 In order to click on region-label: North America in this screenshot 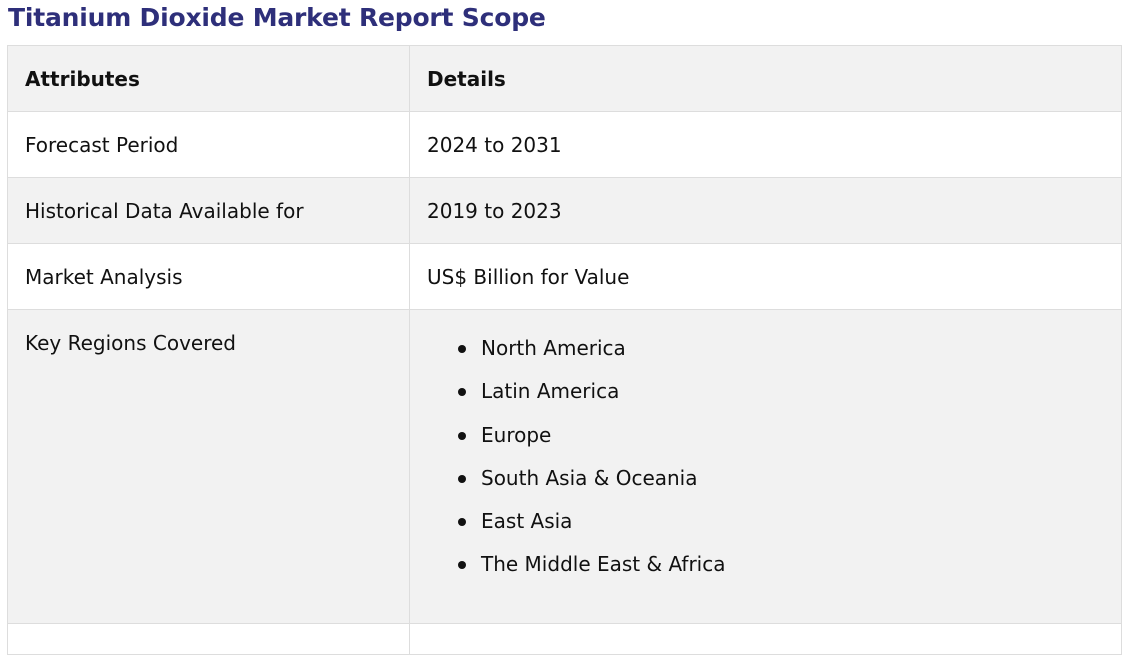, I will do `click(553, 348)`.